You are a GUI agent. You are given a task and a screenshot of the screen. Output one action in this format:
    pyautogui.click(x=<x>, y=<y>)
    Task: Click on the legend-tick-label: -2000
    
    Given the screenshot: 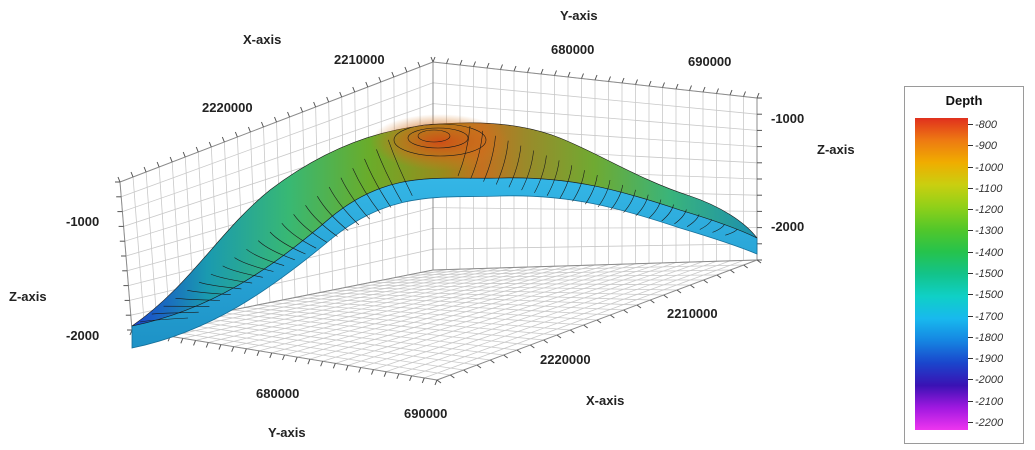 What is the action you would take?
    pyautogui.click(x=989, y=380)
    